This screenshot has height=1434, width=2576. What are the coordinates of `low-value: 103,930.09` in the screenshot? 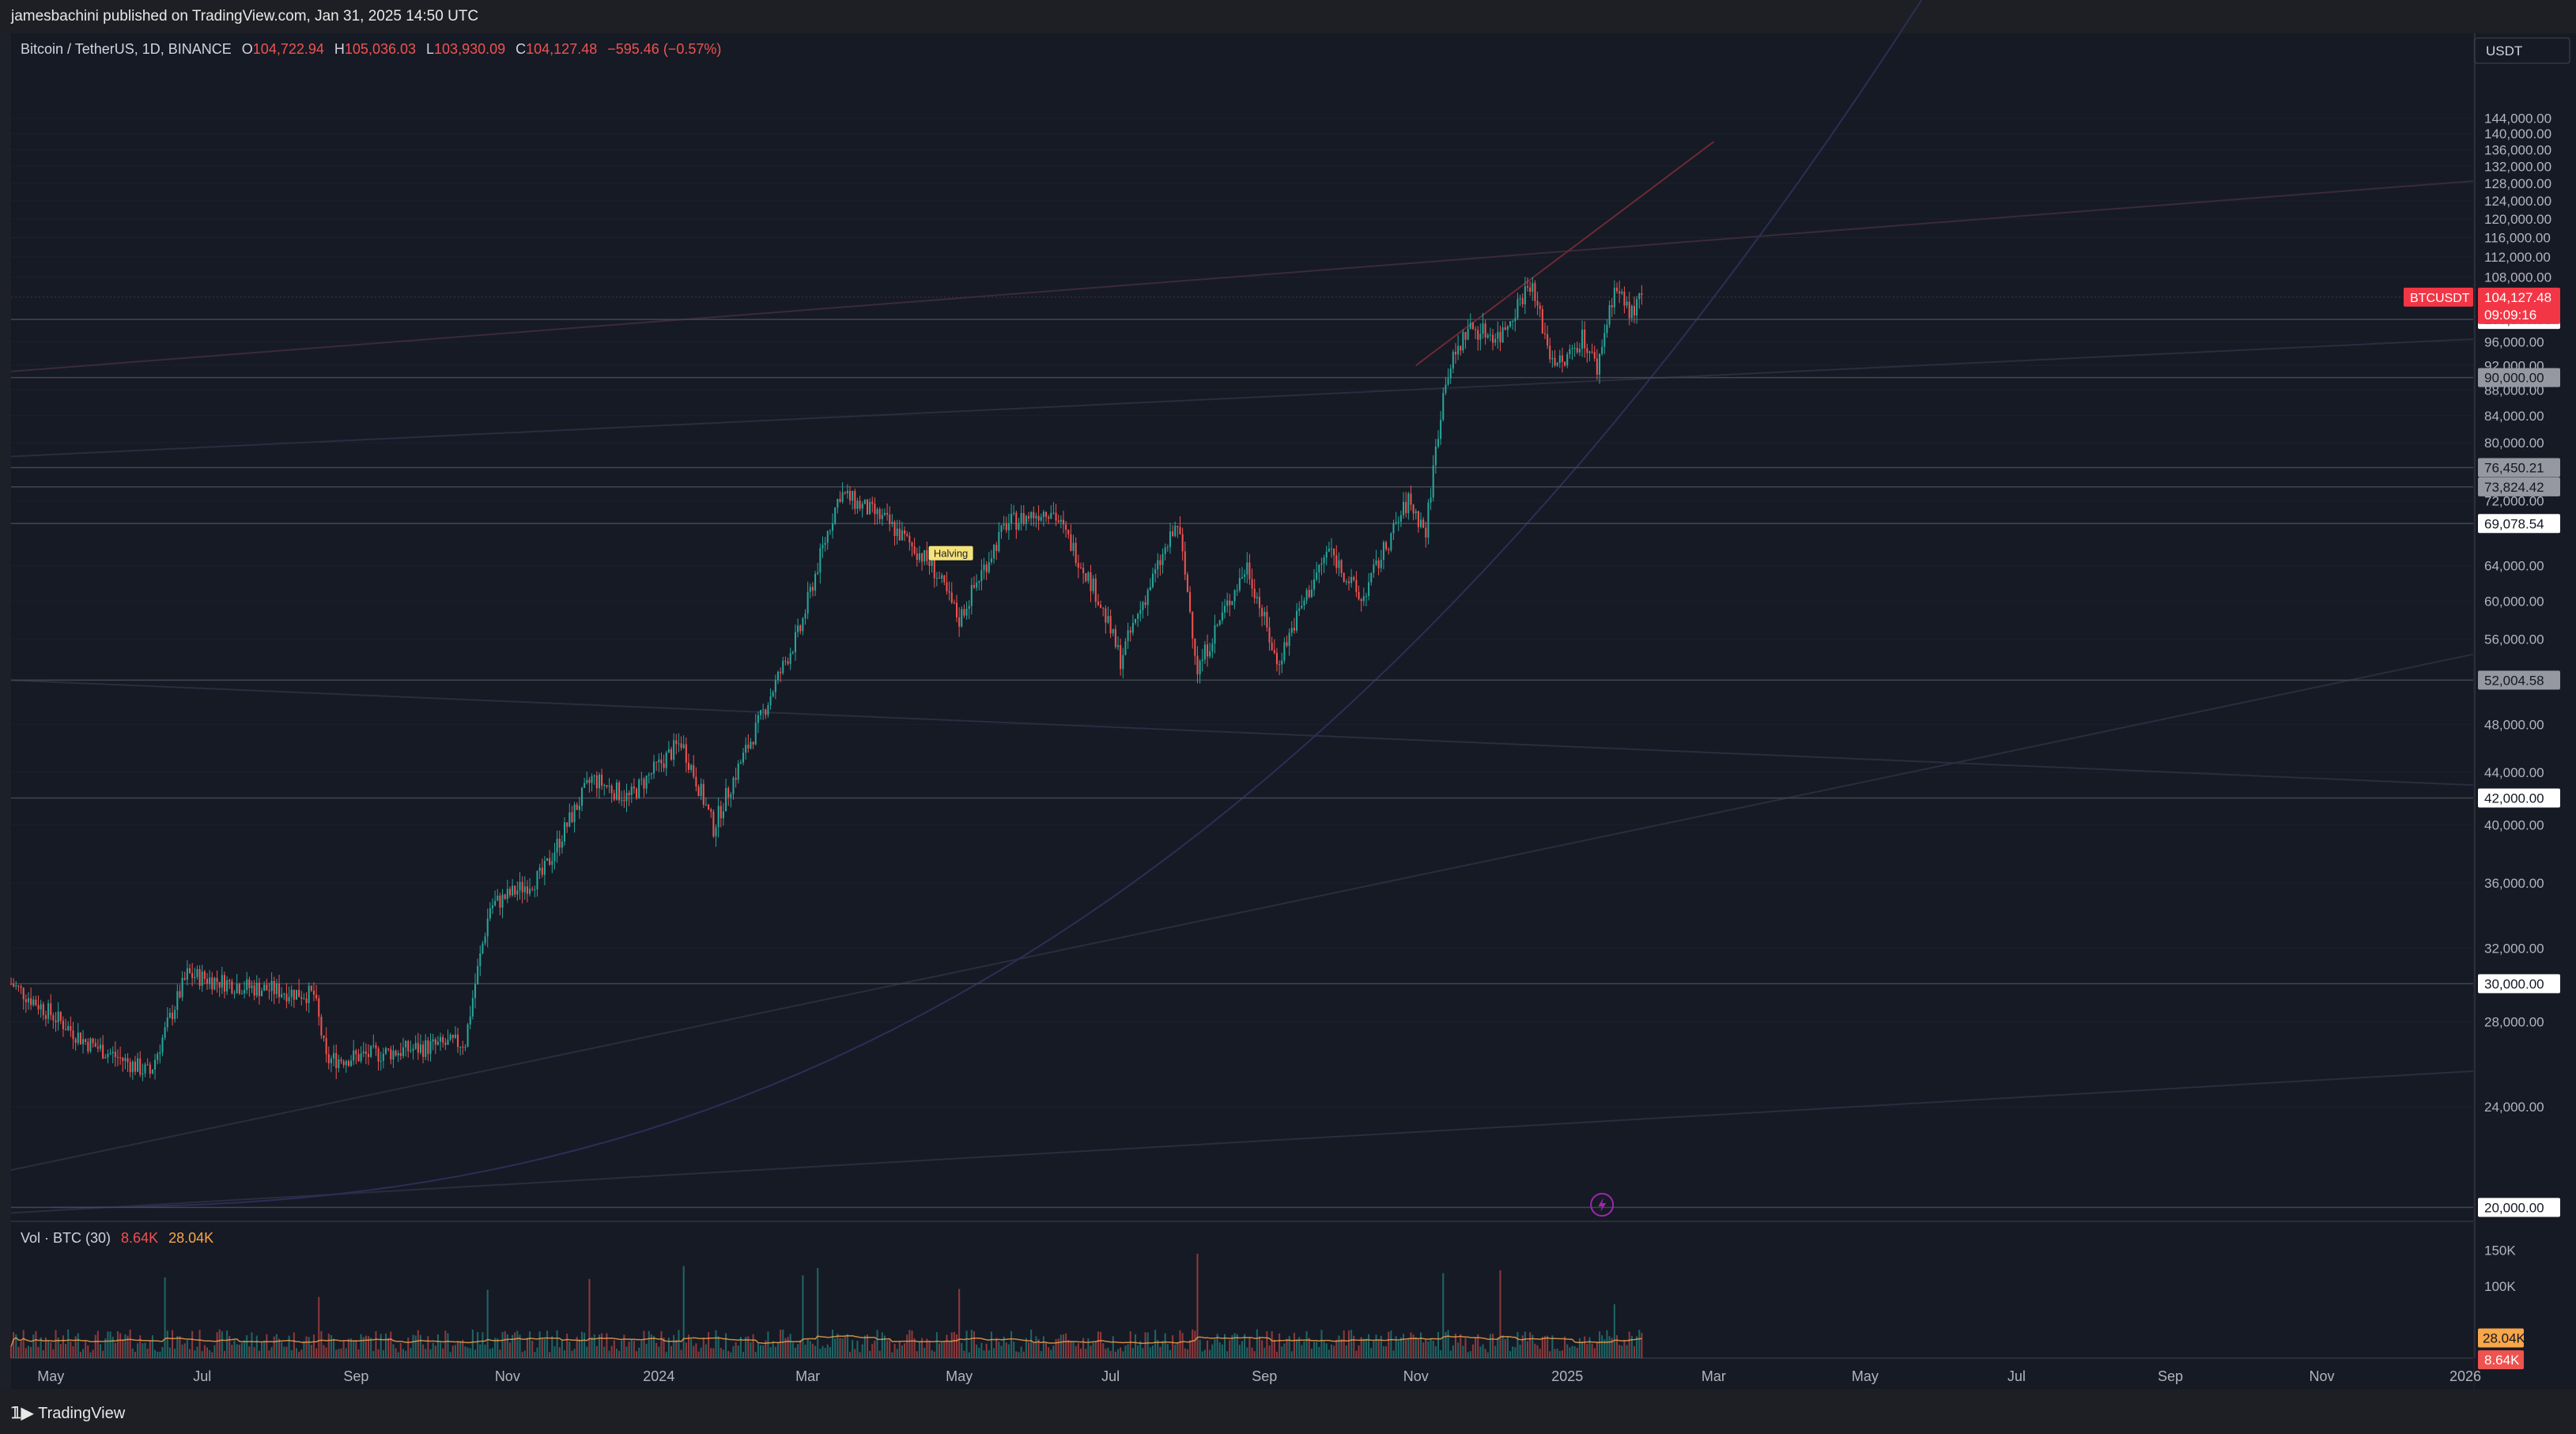 It's located at (470, 49).